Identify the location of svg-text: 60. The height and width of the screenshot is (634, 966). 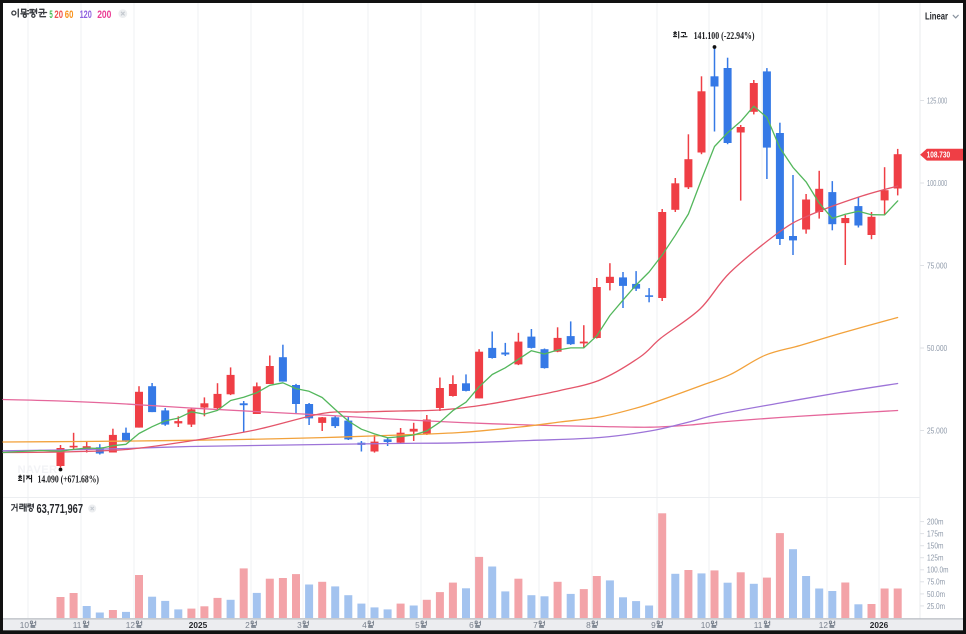
(69, 15).